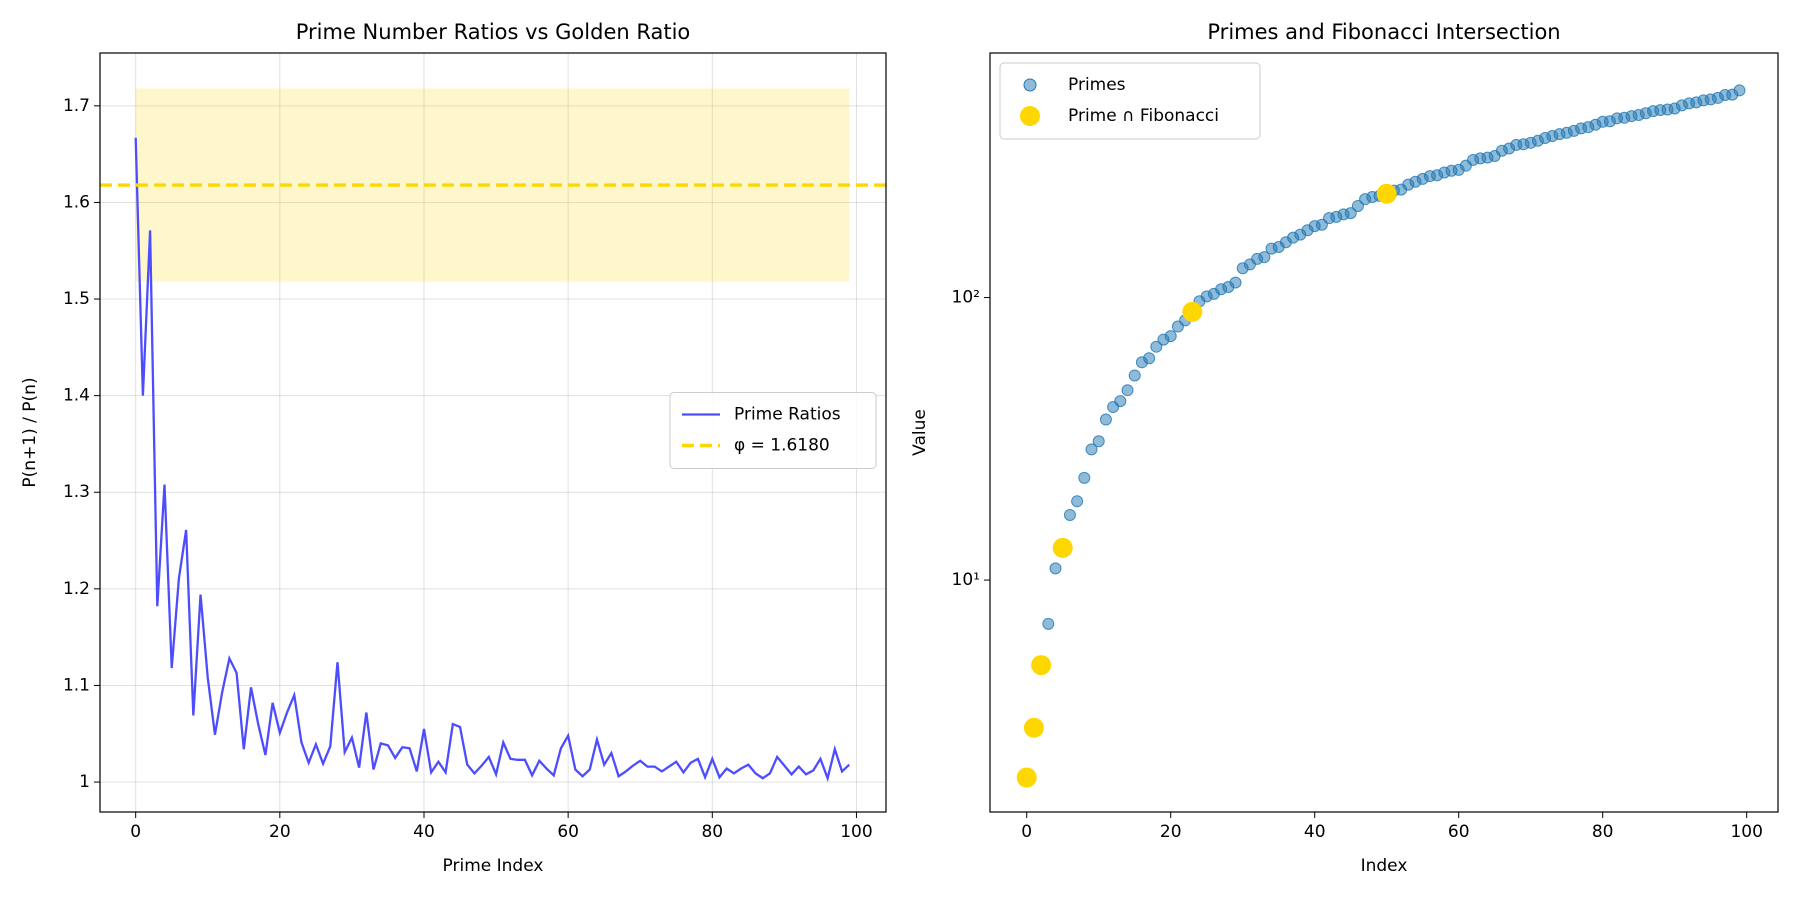 The image size is (1800, 900). Describe the element at coordinates (76, 492) in the screenshot. I see `y-tick-label: 1.3` at that location.